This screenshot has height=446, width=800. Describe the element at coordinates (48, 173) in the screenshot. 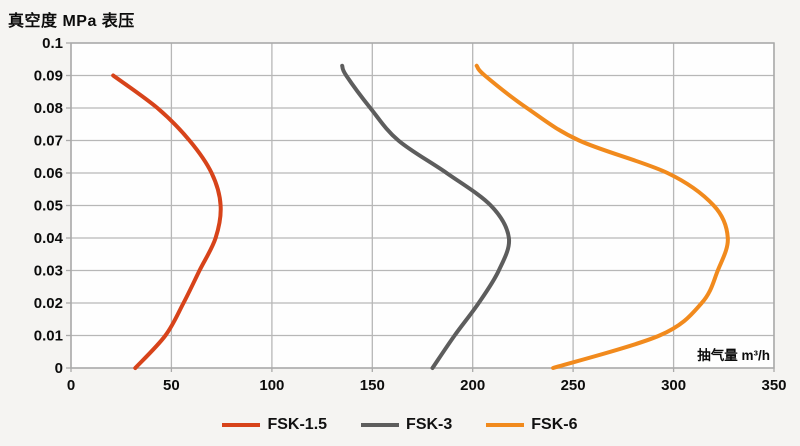

I see `y-tick-label-0.06: 0.06` at that location.